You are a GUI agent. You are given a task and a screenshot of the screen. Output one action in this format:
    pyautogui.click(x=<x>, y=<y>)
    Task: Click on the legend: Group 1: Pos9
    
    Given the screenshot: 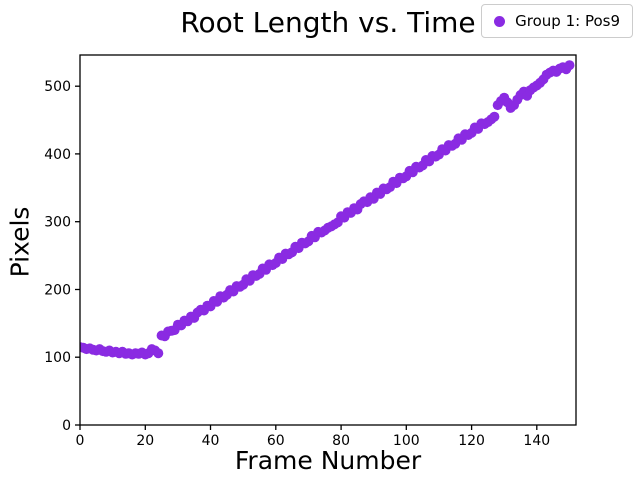 What is the action you would take?
    pyautogui.click(x=557, y=21)
    